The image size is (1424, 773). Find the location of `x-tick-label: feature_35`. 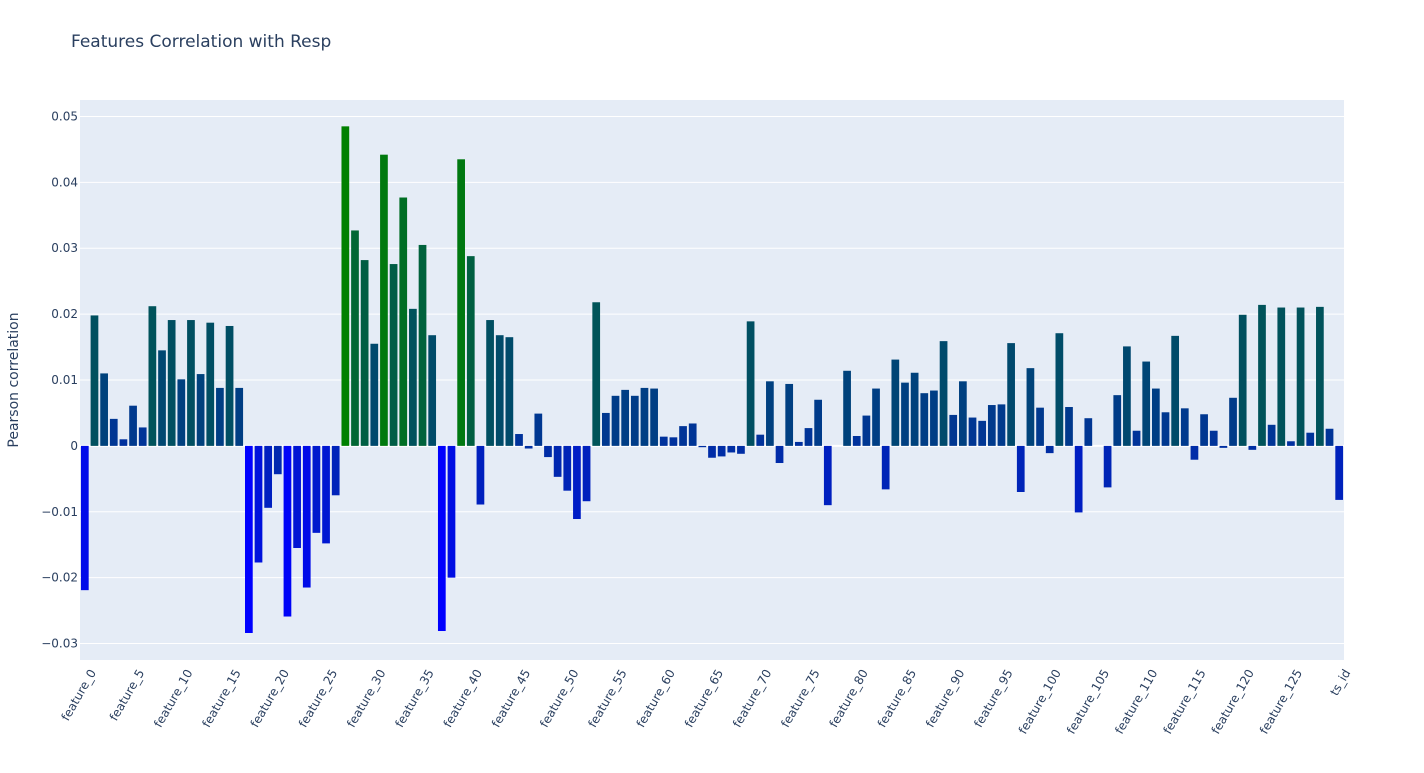

x-tick-label: feature_35 is located at coordinates (414, 698).